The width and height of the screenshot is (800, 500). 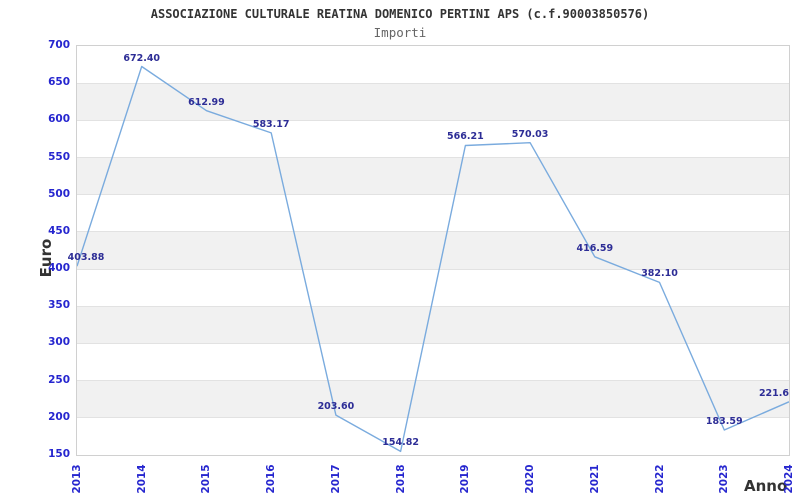 What do you see at coordinates (465, 137) in the screenshot?
I see `data-point-label: 566.21` at bounding box center [465, 137].